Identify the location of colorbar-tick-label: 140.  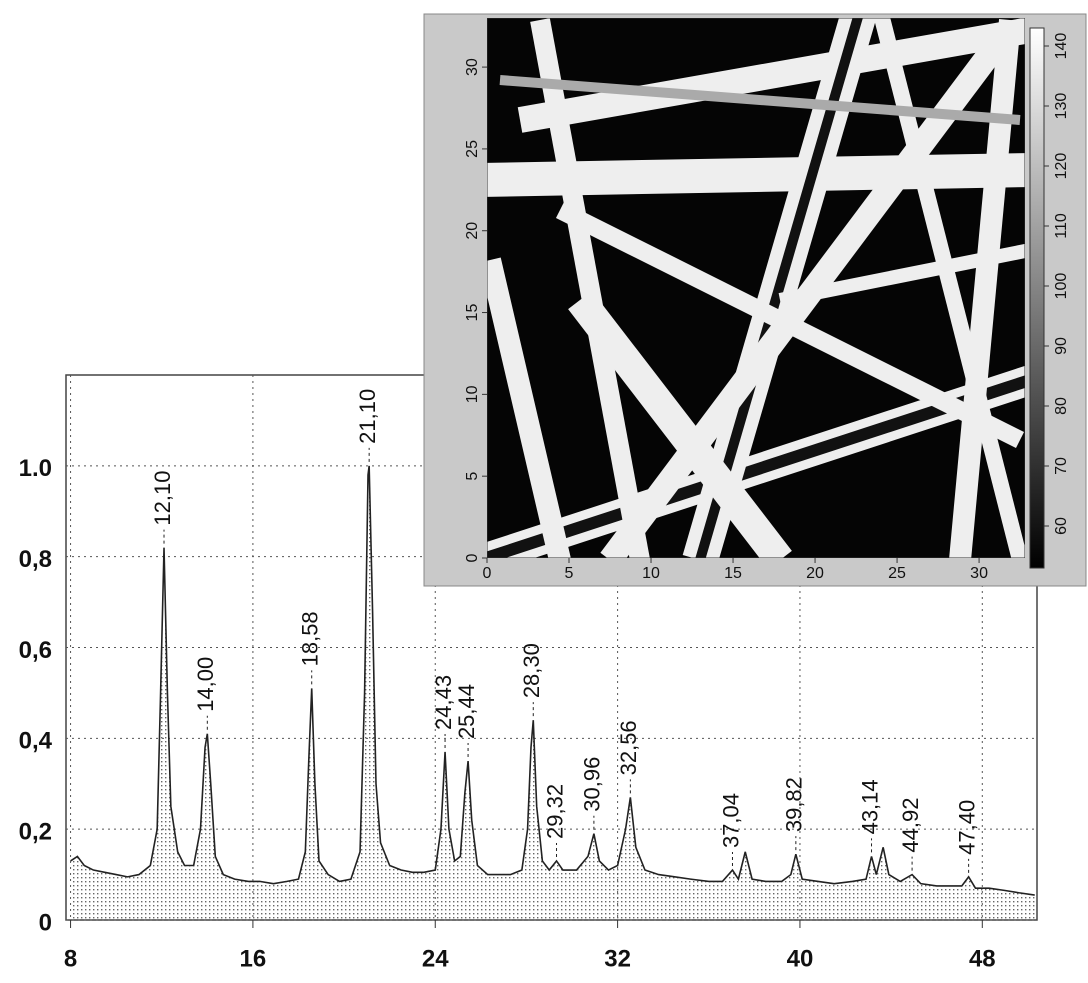
(1061, 46).